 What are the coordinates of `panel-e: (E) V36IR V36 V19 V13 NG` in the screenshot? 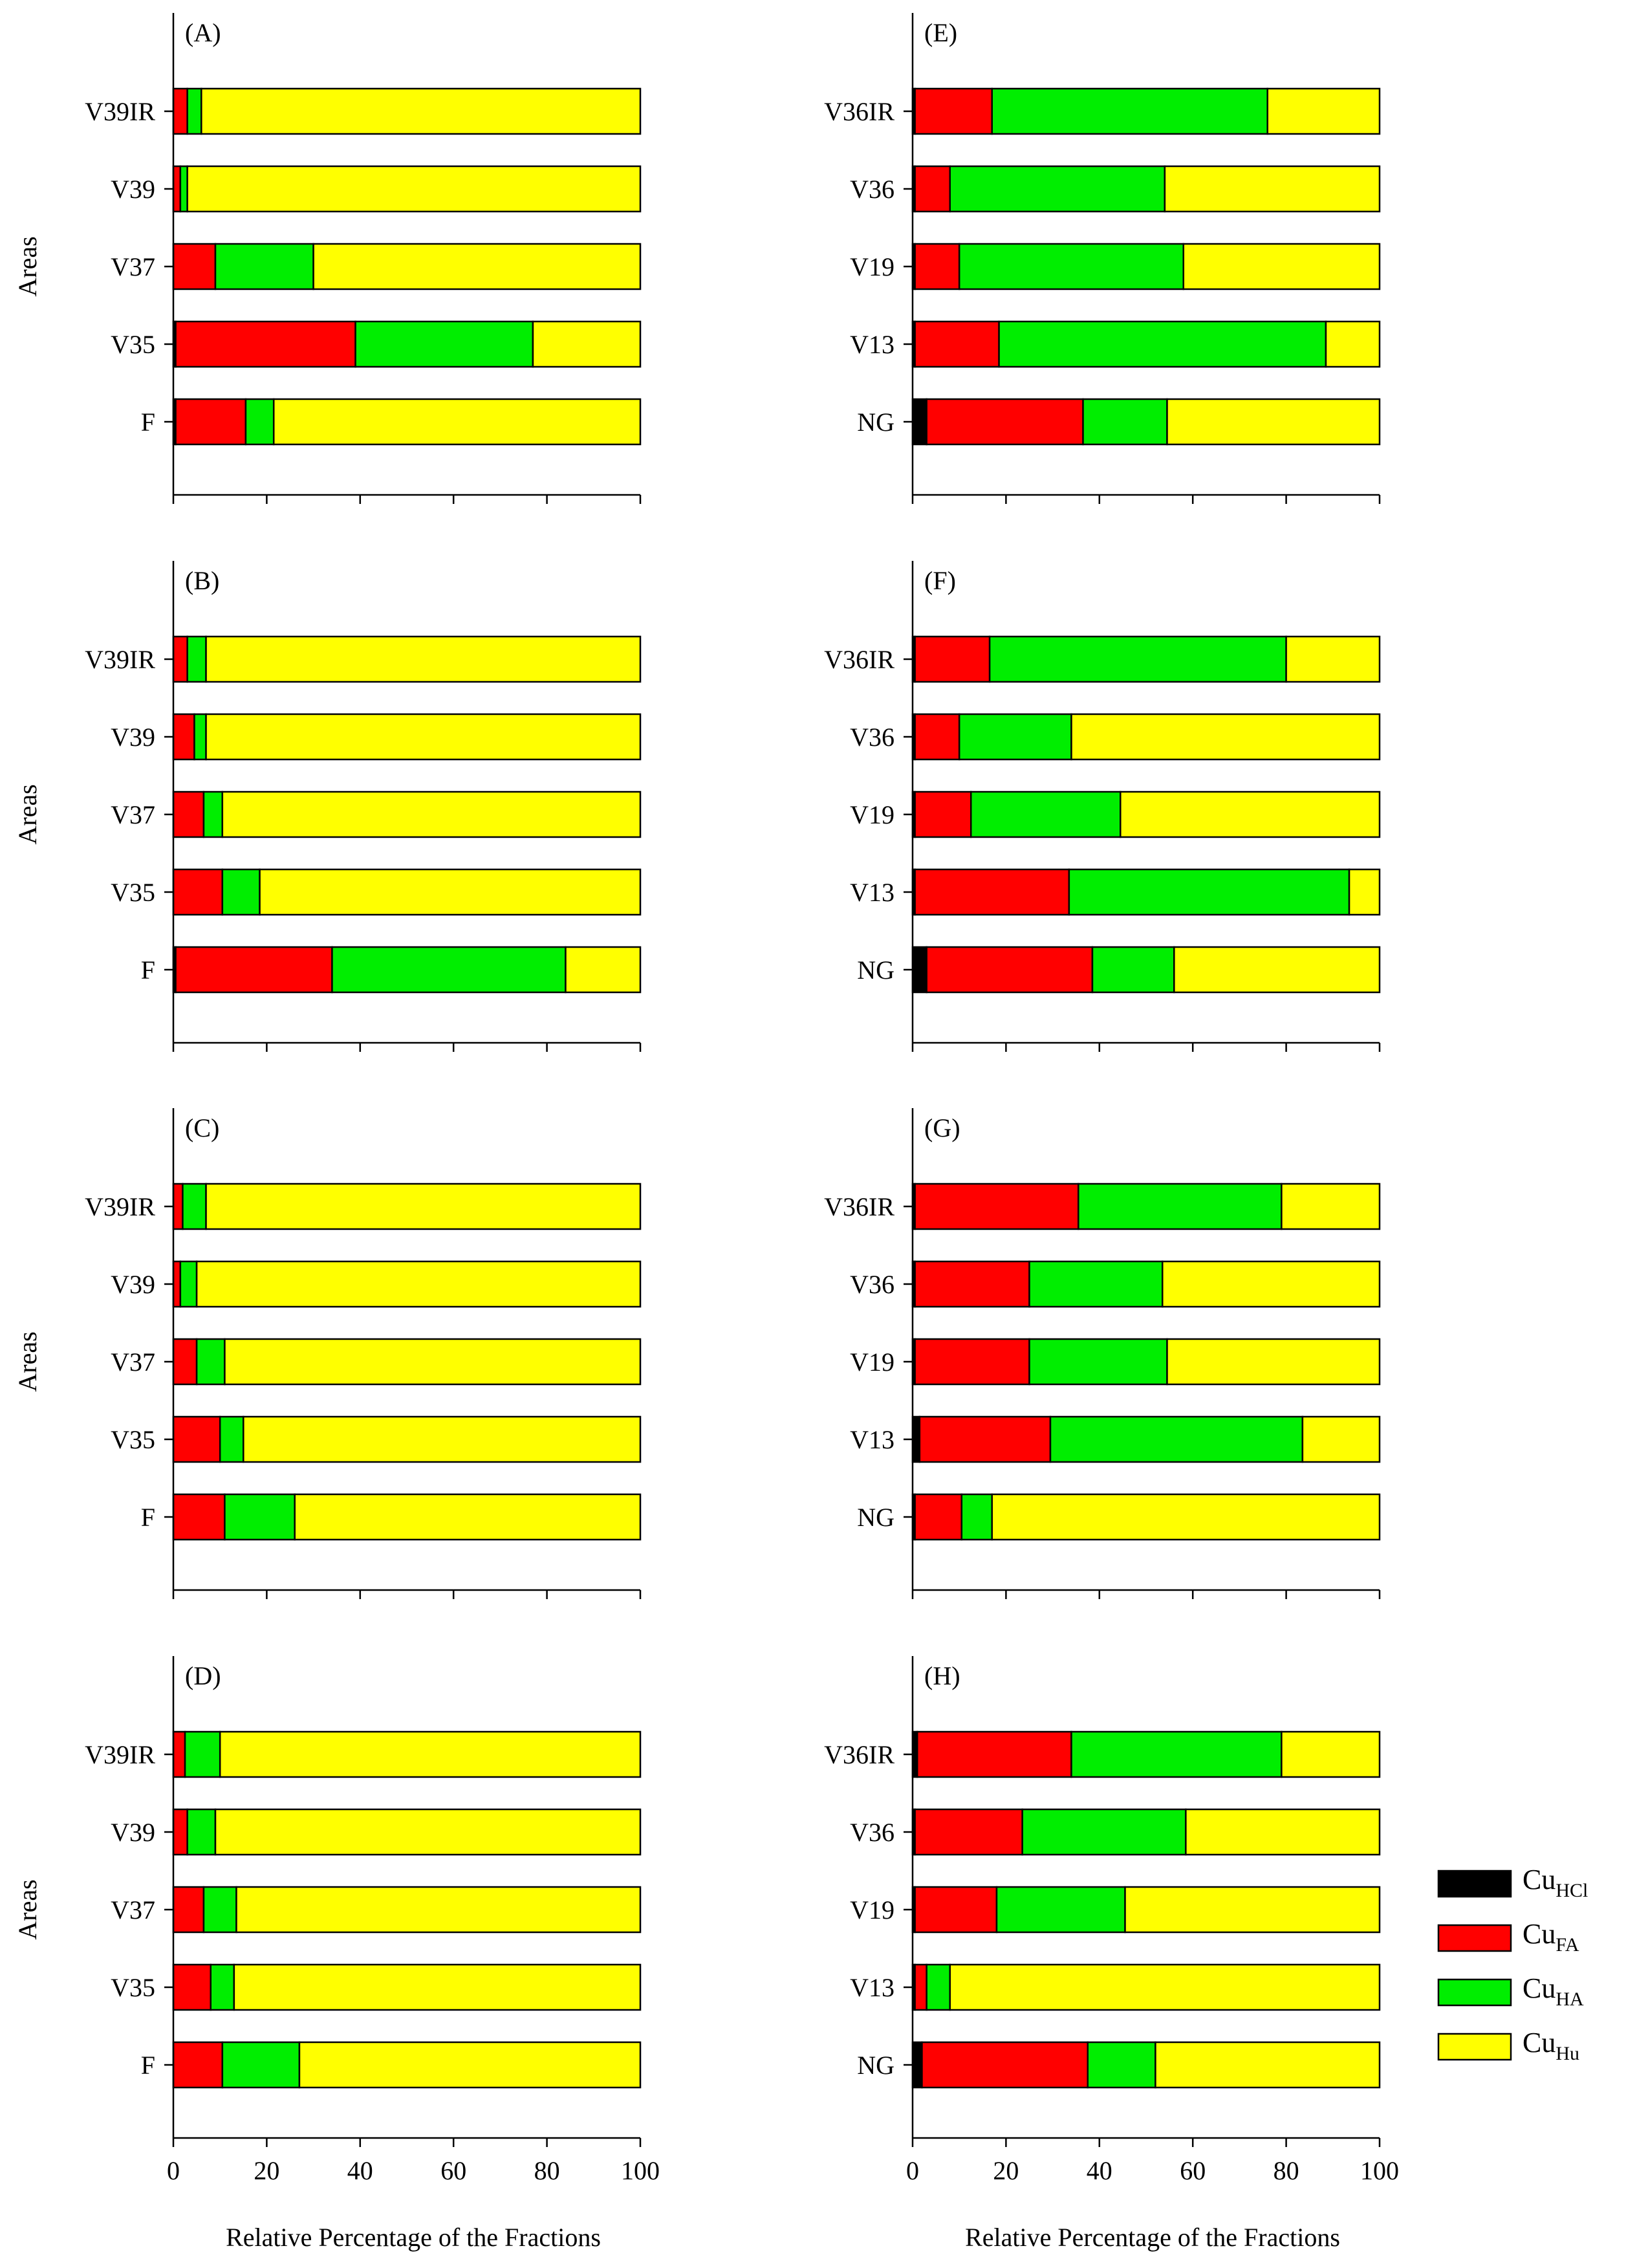 It's located at (1102, 259).